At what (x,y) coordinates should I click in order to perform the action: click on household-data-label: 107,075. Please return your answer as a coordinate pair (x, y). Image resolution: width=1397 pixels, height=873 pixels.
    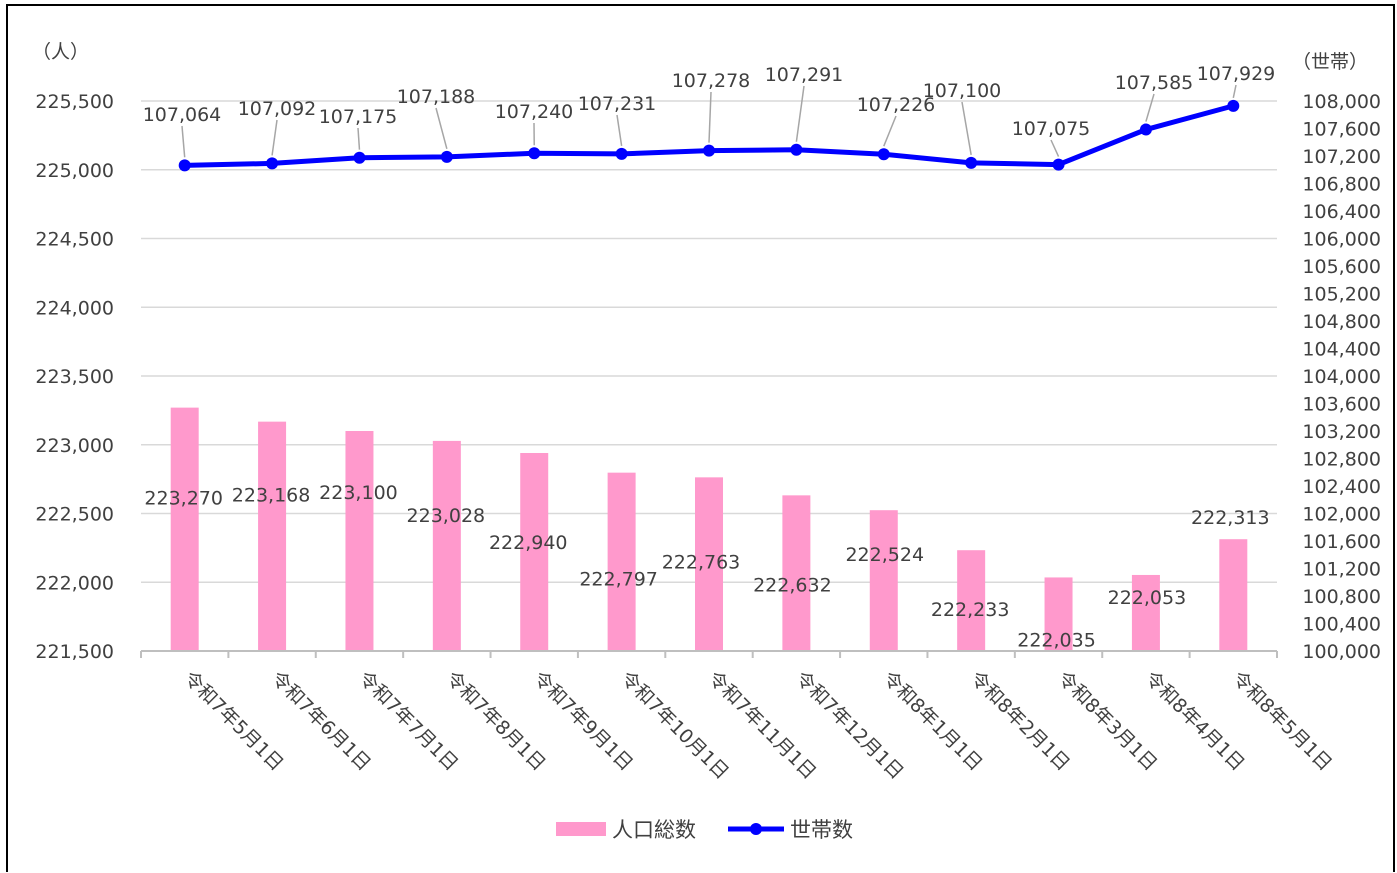
    Looking at the image, I should click on (1051, 129).